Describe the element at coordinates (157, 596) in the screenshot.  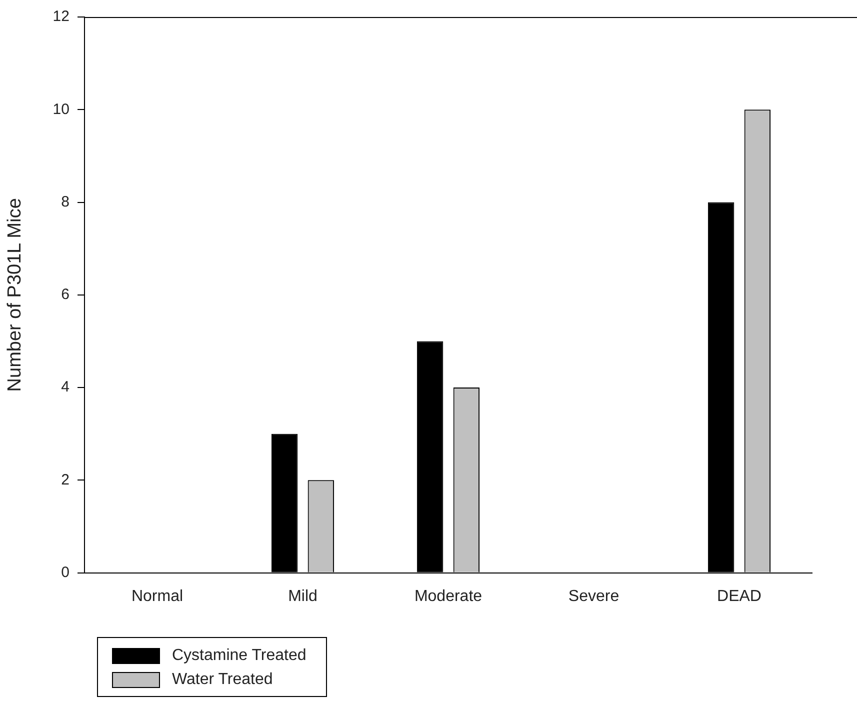
I see `x-tick-label: Normal` at that location.